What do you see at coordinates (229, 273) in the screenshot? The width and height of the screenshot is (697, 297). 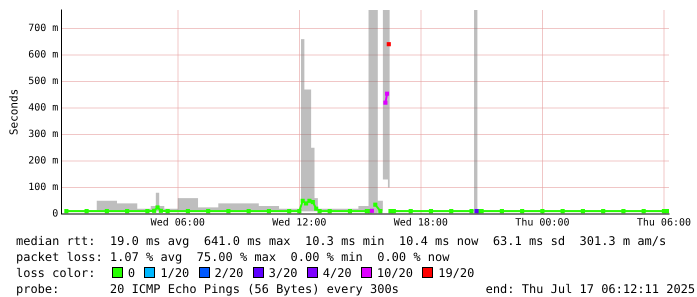 I see `legend-label: 2/20` at bounding box center [229, 273].